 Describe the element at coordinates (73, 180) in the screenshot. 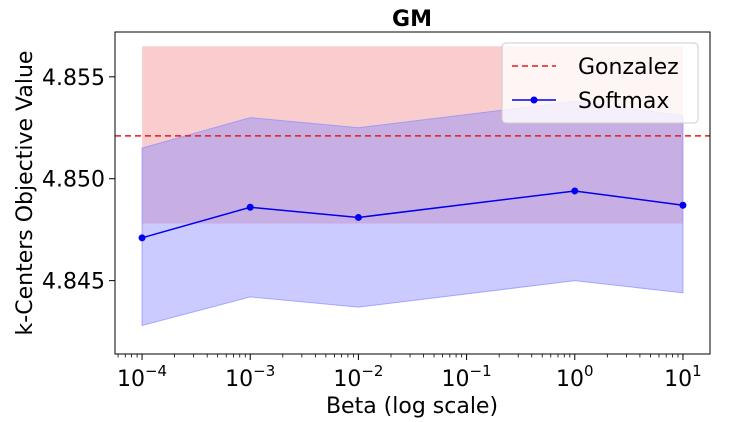

I see `y-tick-label: 4.850` at that location.